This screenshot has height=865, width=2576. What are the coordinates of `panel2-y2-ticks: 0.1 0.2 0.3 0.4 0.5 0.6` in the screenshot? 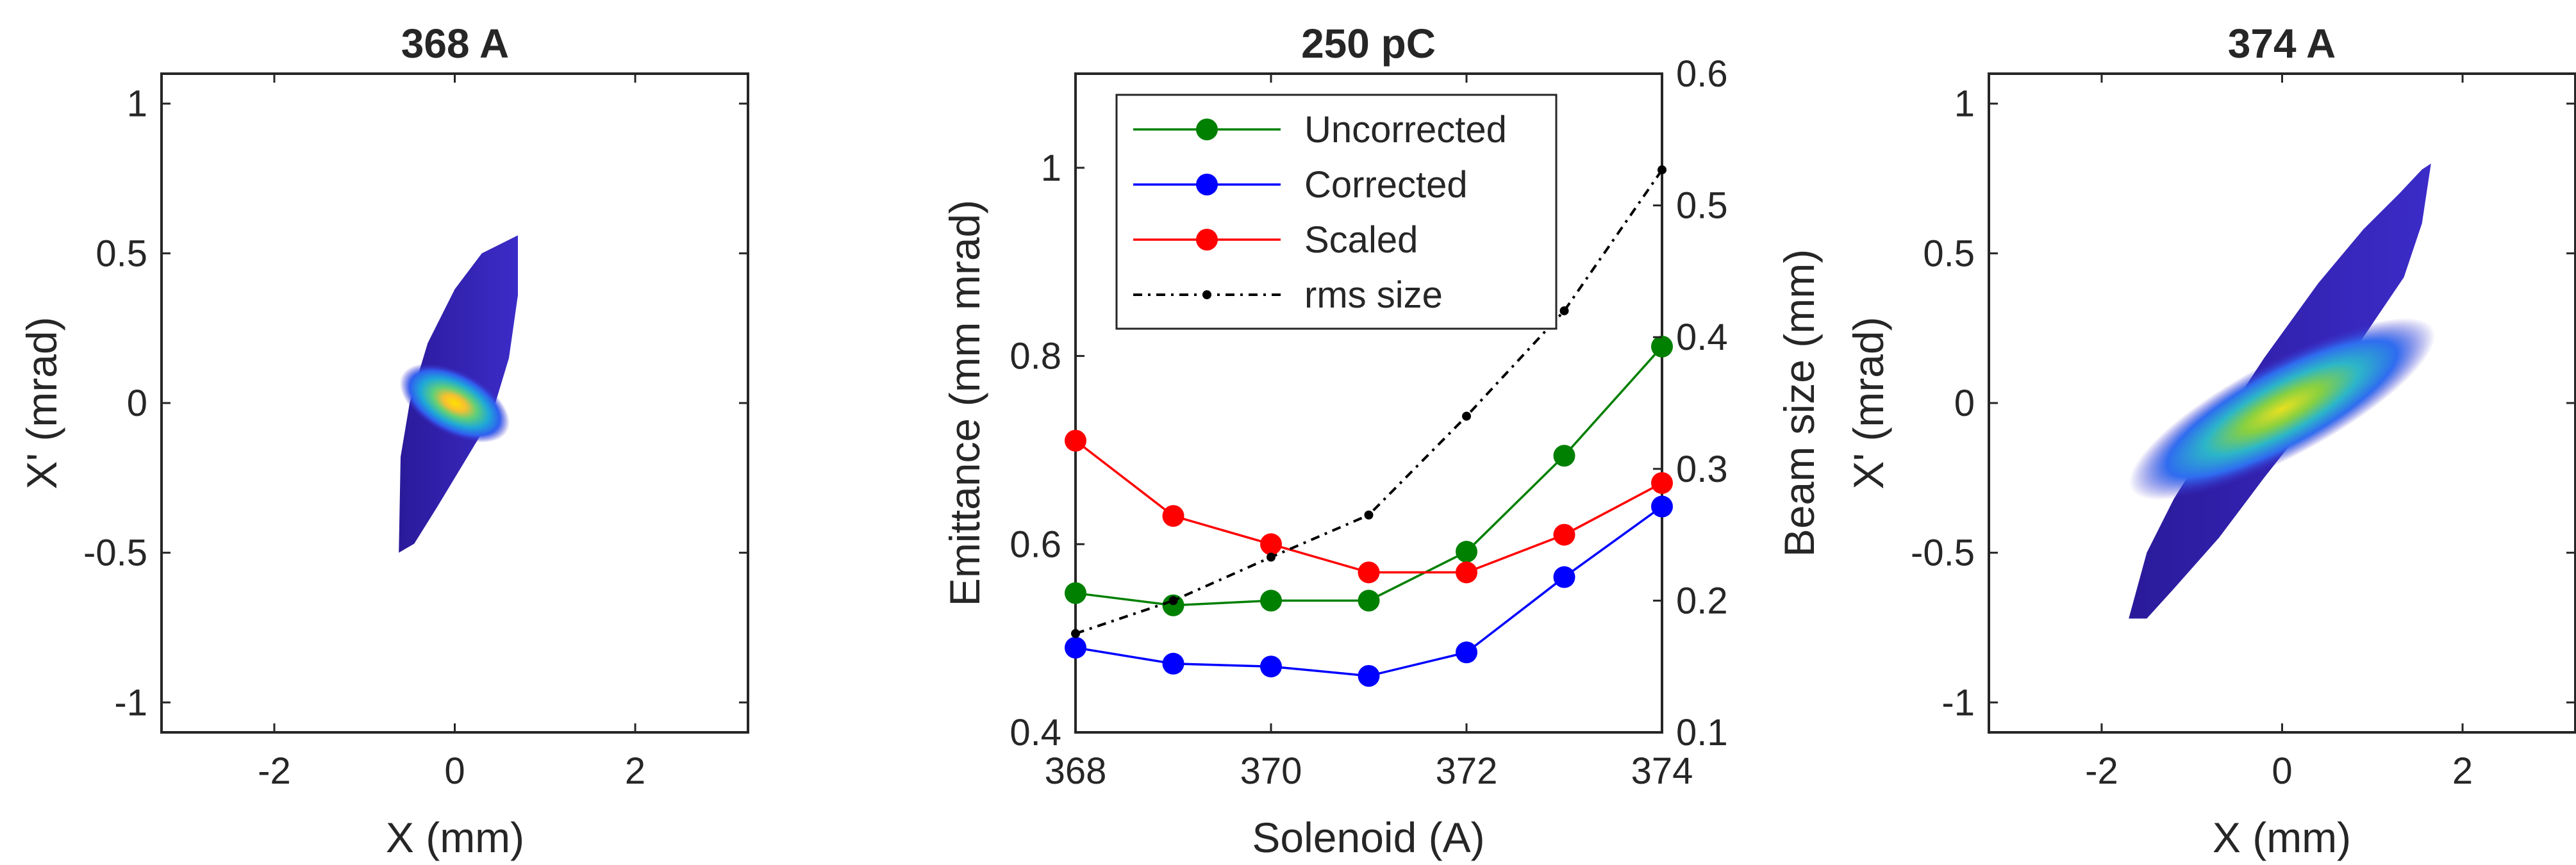 It's located at (1690, 403).